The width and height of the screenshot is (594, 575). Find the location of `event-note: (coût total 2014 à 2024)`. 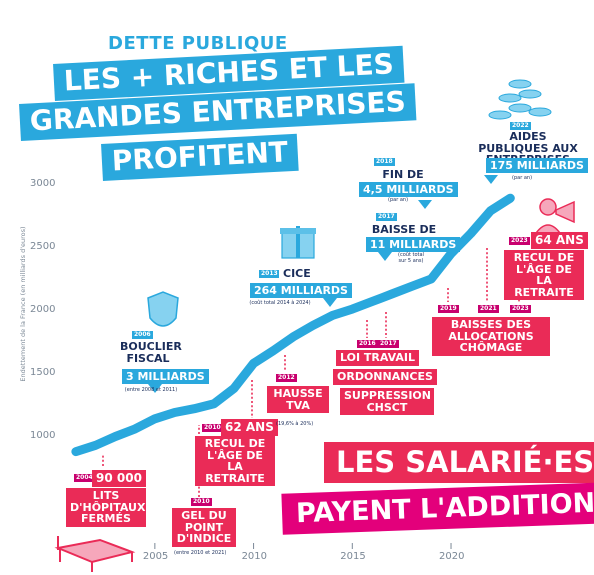

event-note: (coût total 2014 à 2024) is located at coordinates (280, 303).